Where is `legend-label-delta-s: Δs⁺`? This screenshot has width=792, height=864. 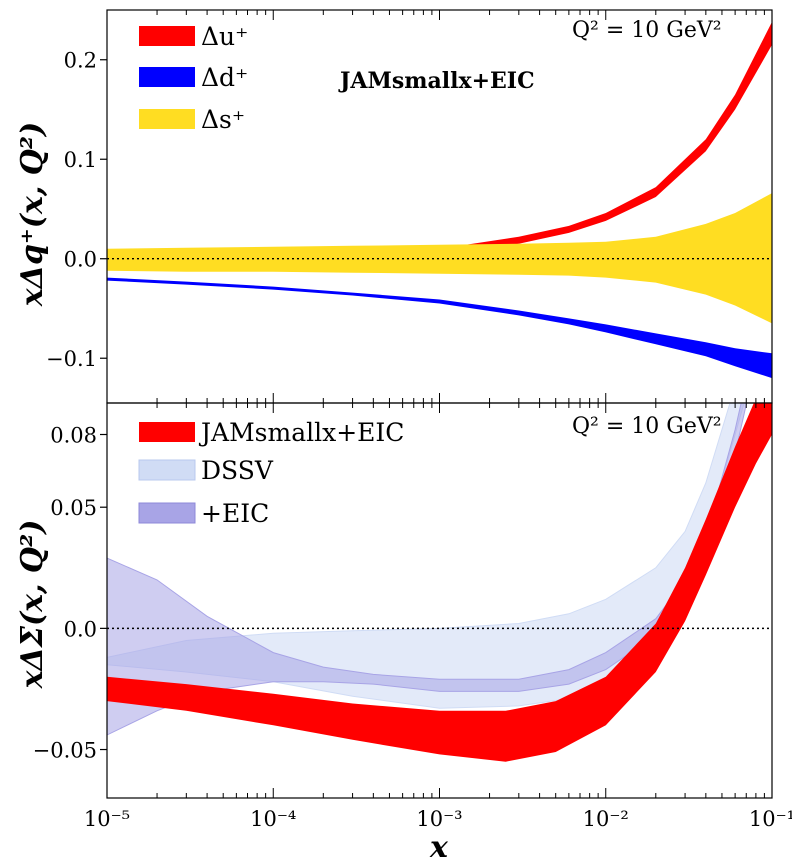 legend-label-delta-s: Δs⁺ is located at coordinates (223, 119).